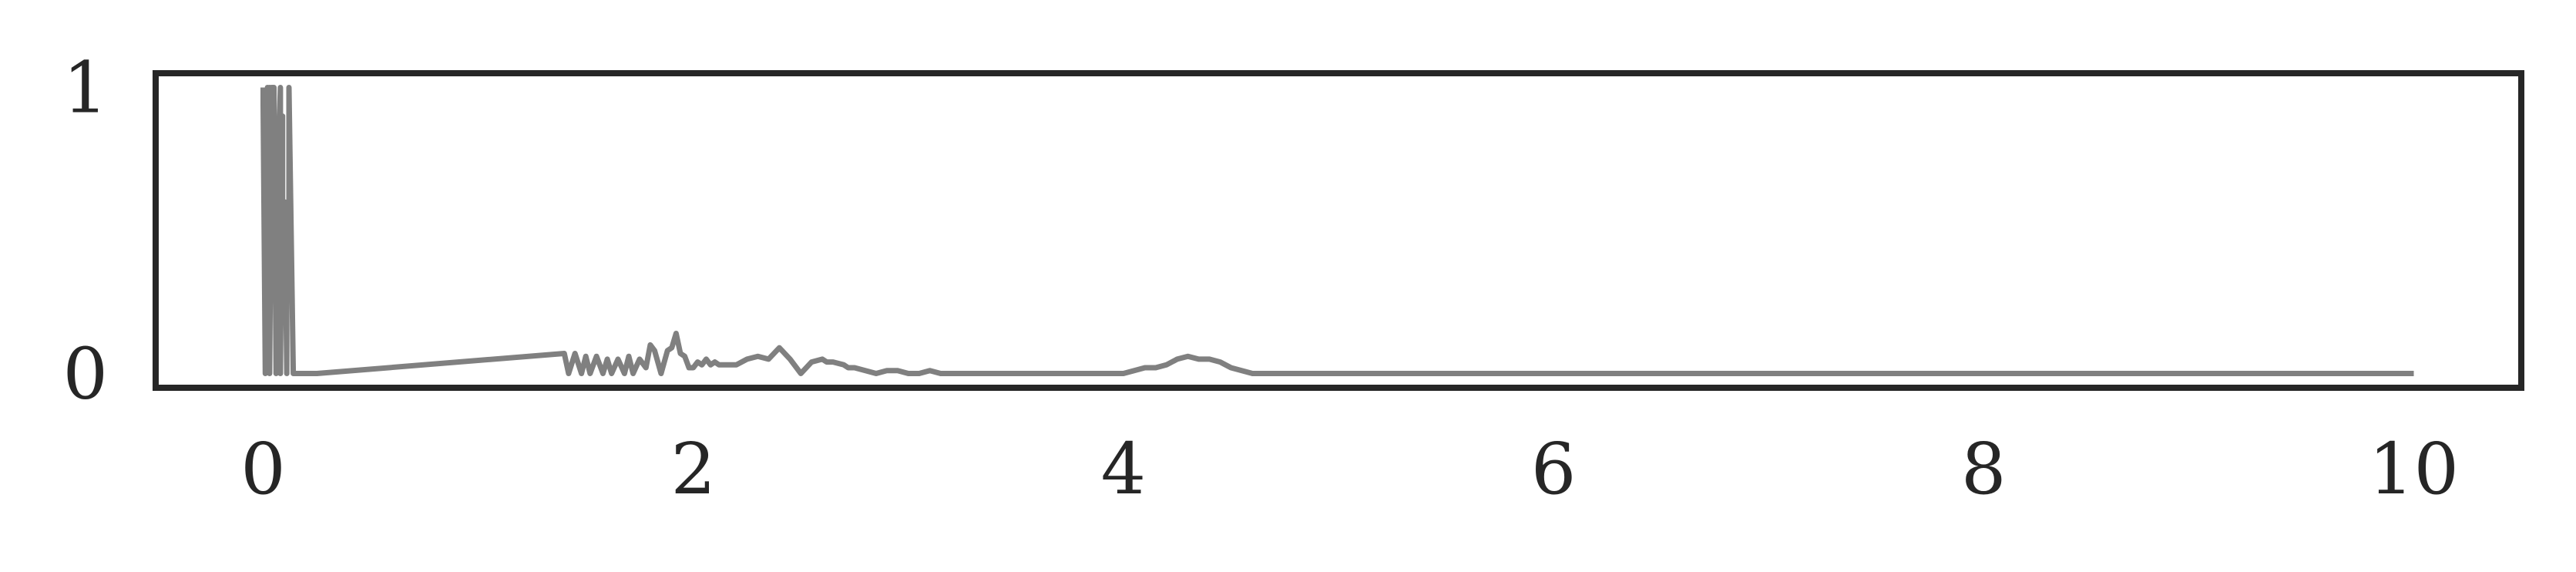 The image size is (2576, 572). Describe the element at coordinates (1124, 469) in the screenshot. I see `x-tick-label: 4` at that location.